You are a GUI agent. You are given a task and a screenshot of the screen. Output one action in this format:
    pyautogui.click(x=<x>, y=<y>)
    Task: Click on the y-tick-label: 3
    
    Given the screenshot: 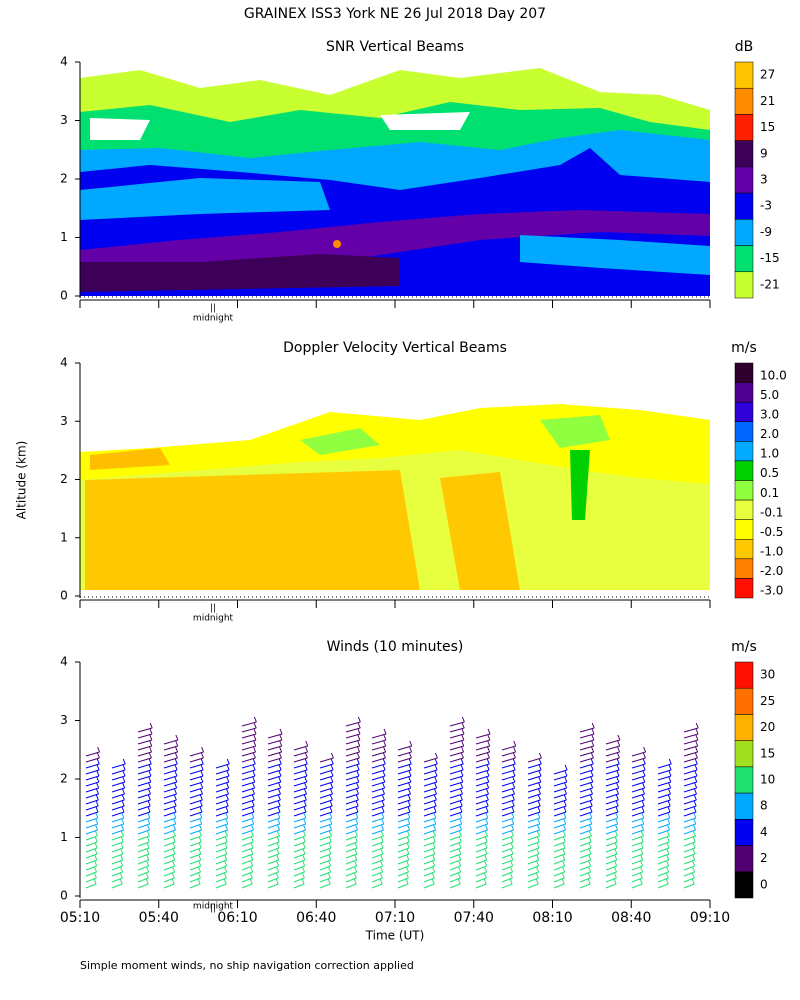 What is the action you would take?
    pyautogui.click(x=64, y=720)
    